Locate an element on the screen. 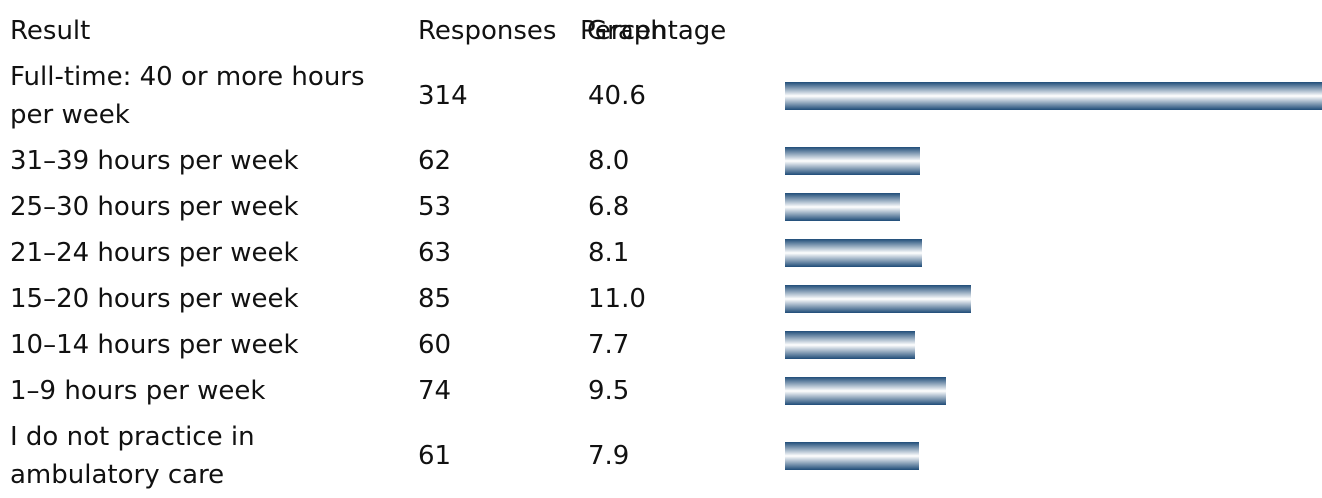 The width and height of the screenshot is (1322, 498). responses: 74 is located at coordinates (435, 391).